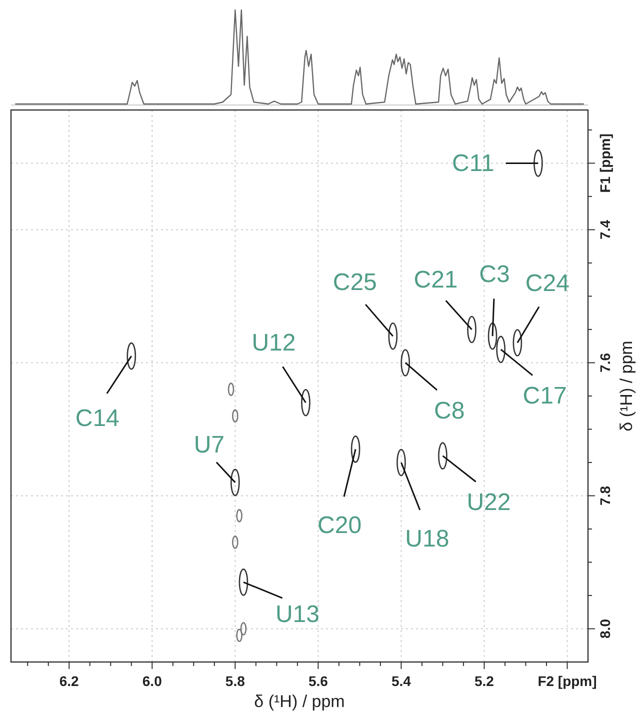  Describe the element at coordinates (605, 628) in the screenshot. I see `y-tick-label: 8.0` at that location.